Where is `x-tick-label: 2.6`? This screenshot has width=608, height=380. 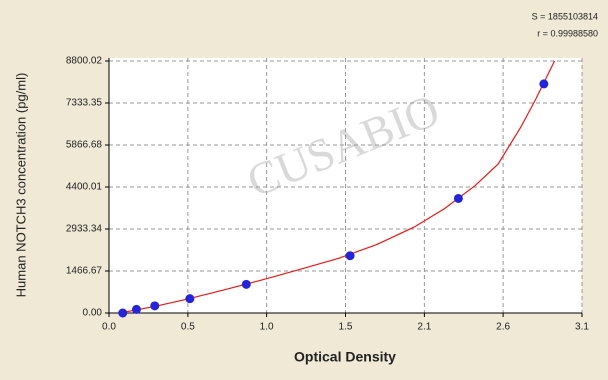 x-tick-label: 2.6 is located at coordinates (503, 327).